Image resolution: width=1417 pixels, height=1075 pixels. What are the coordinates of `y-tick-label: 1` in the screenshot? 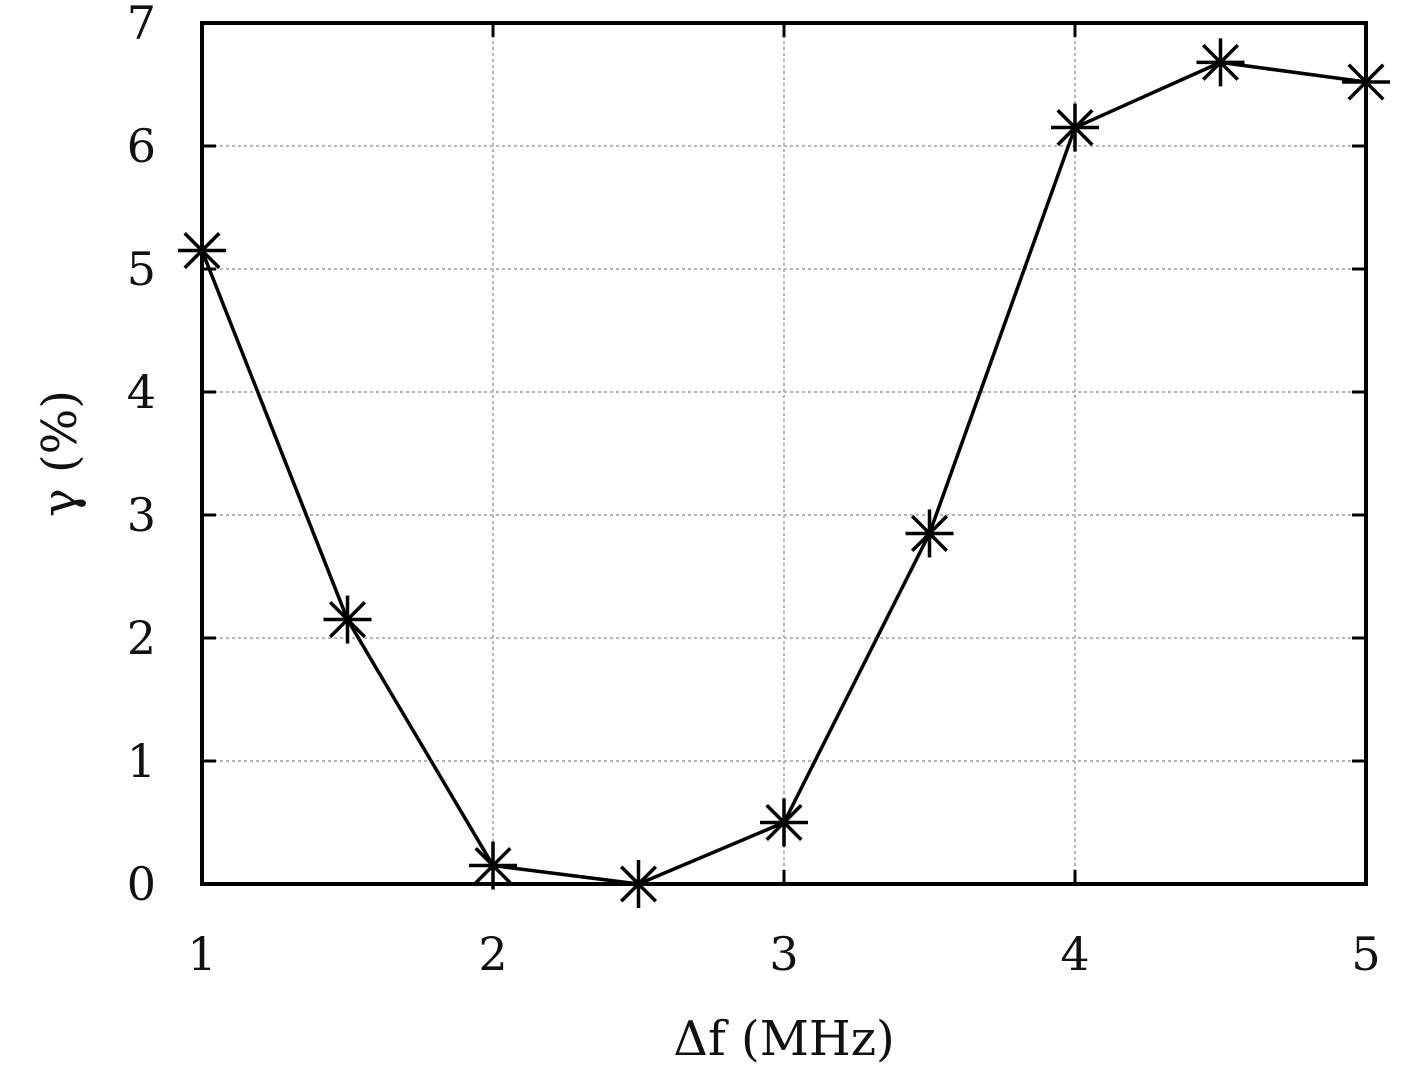 It's located at (141, 761).